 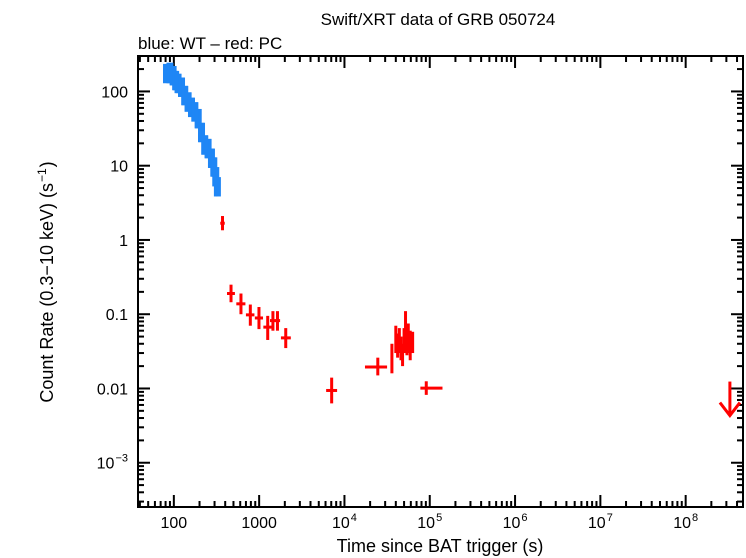 I want to click on pc-upper-limit, so click(x=730, y=400).